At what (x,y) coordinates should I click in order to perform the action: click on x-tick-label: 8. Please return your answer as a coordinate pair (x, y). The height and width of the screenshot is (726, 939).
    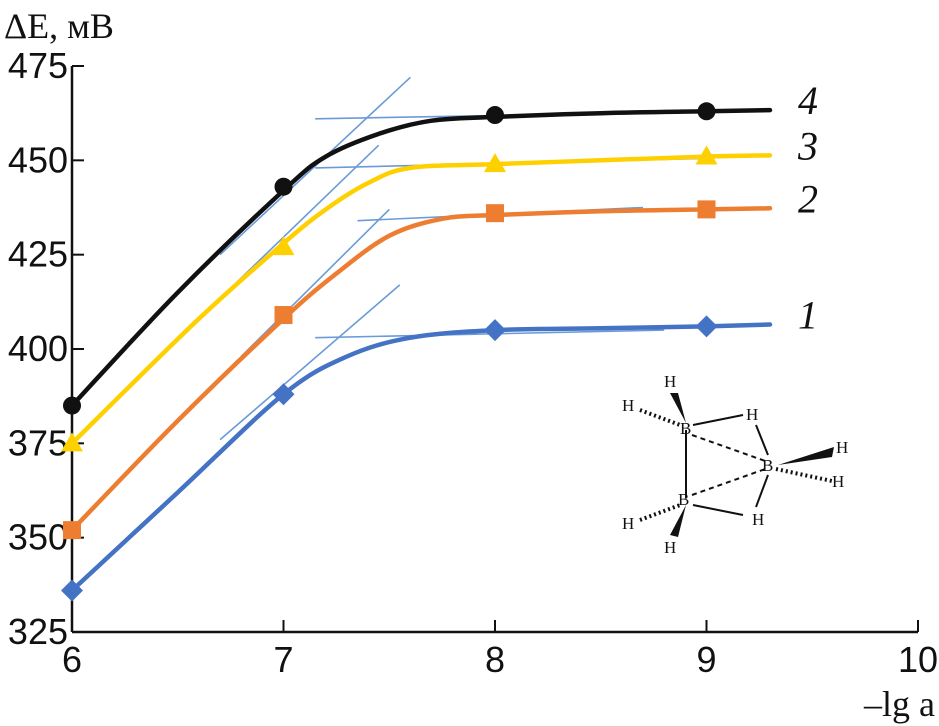
    Looking at the image, I should click on (495, 659).